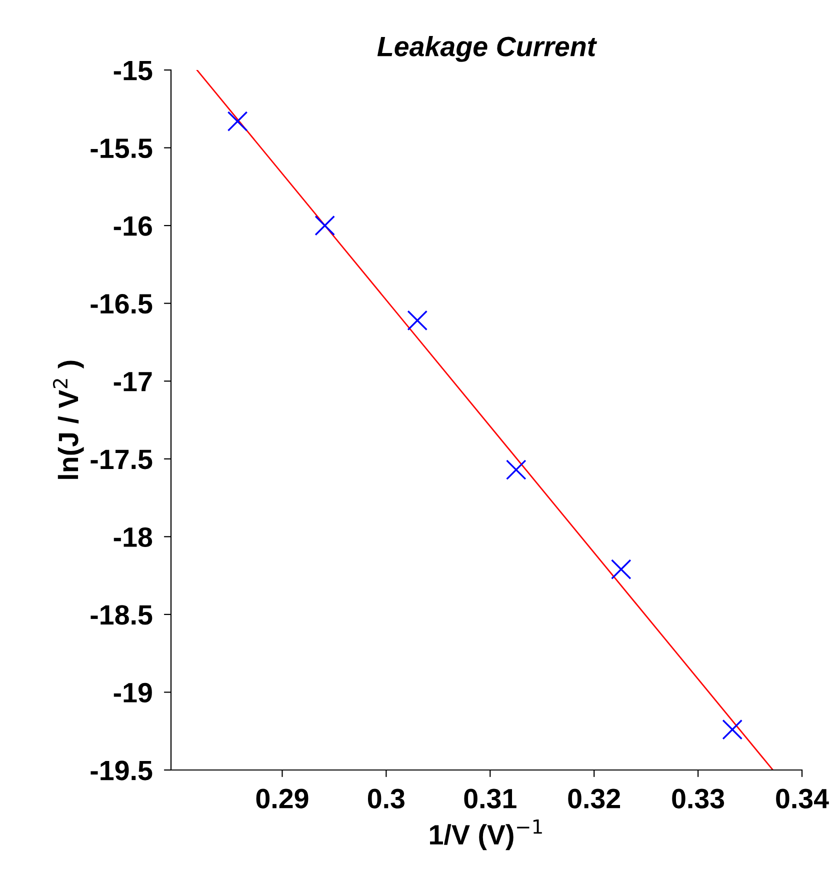  What do you see at coordinates (698, 798) in the screenshot?
I see `x-tick-label: 0.33` at bounding box center [698, 798].